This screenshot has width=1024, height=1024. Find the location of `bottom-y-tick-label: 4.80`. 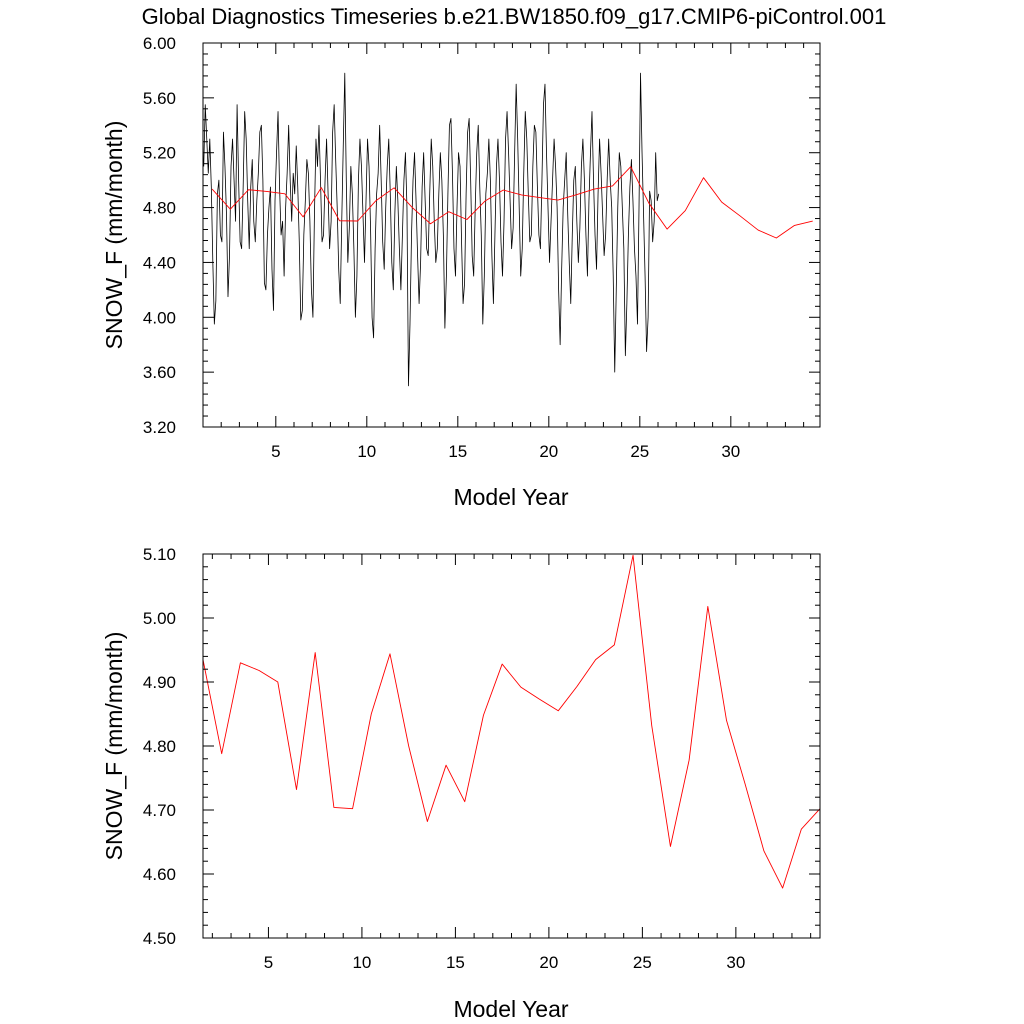

bottom-y-tick-label: 4.80 is located at coordinates (159, 746).